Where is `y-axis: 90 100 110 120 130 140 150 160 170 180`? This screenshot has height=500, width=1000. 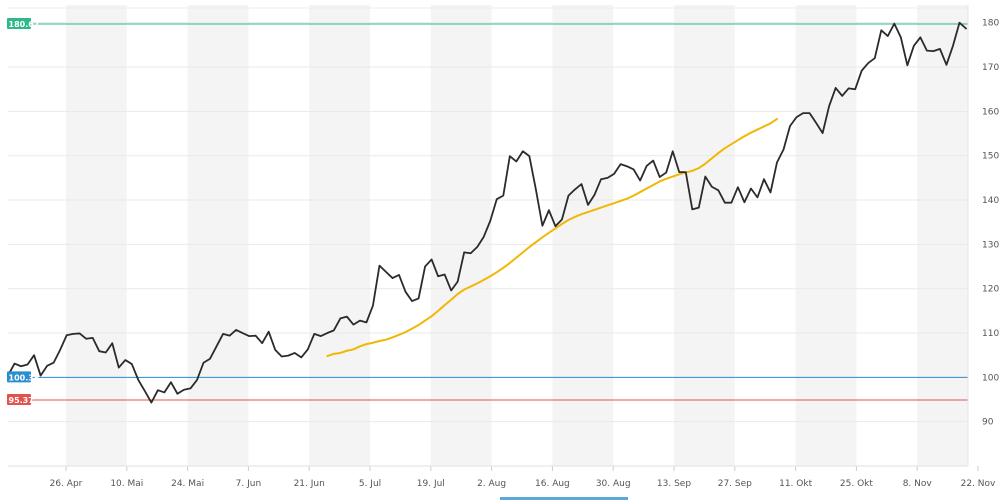
y-axis: 90 100 110 120 130 140 150 160 170 180 is located at coordinates (990, 223).